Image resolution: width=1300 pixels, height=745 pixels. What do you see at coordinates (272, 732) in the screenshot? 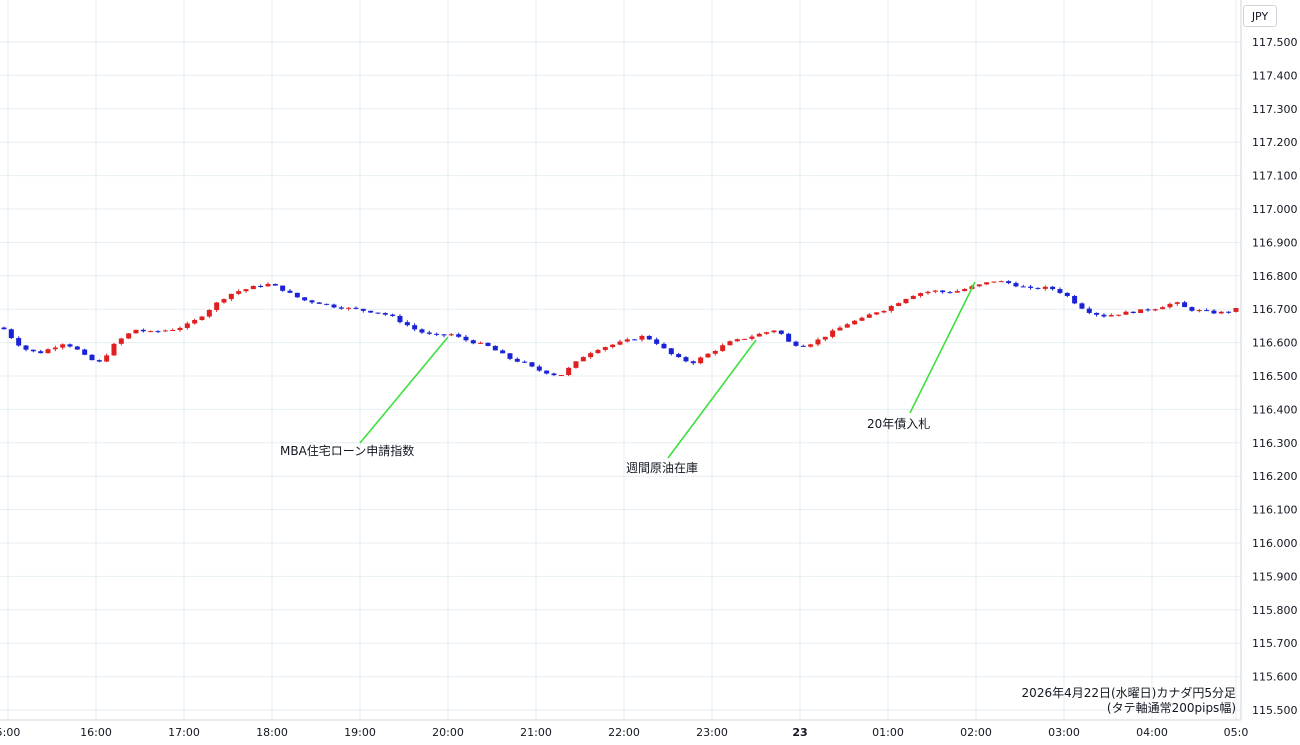
I see `time-tick-label: 18:00` at bounding box center [272, 732].